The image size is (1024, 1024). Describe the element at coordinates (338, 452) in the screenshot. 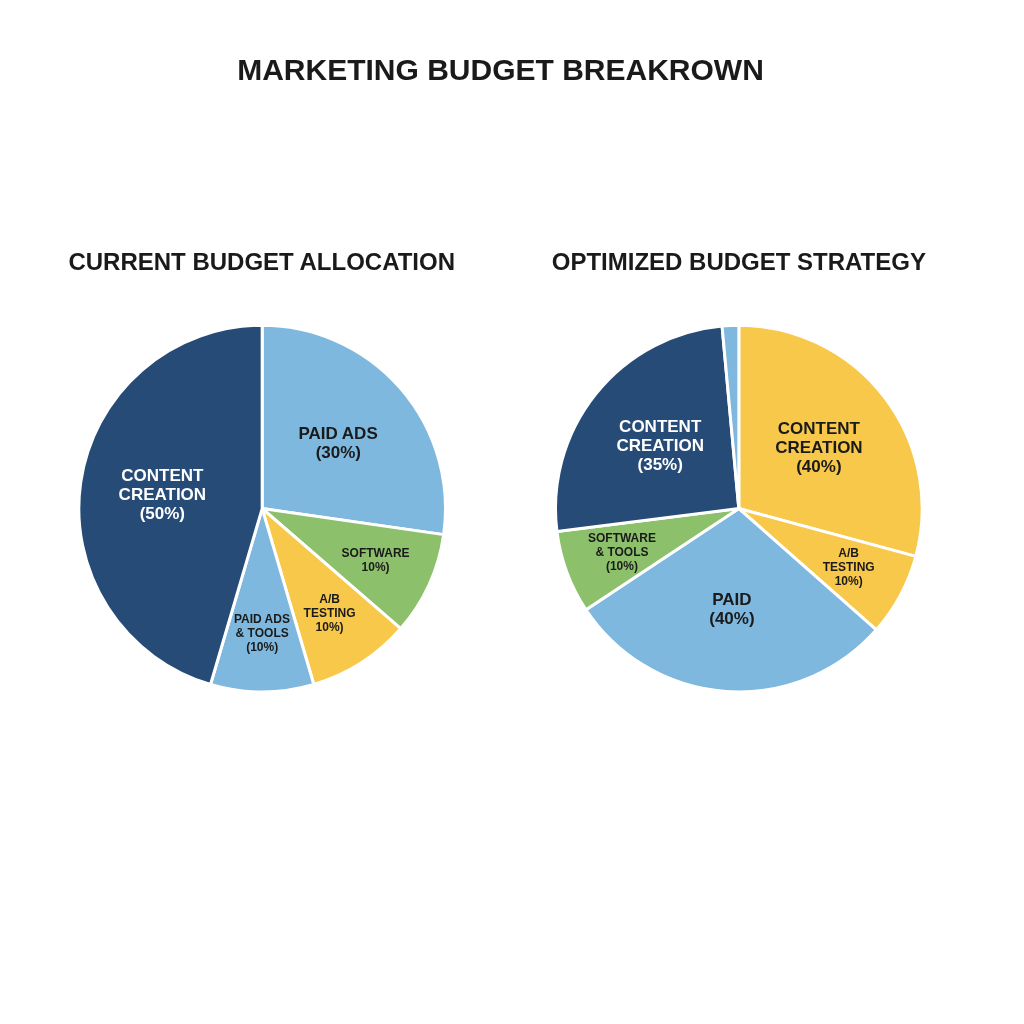

I see `data-label: (30%)` at that location.